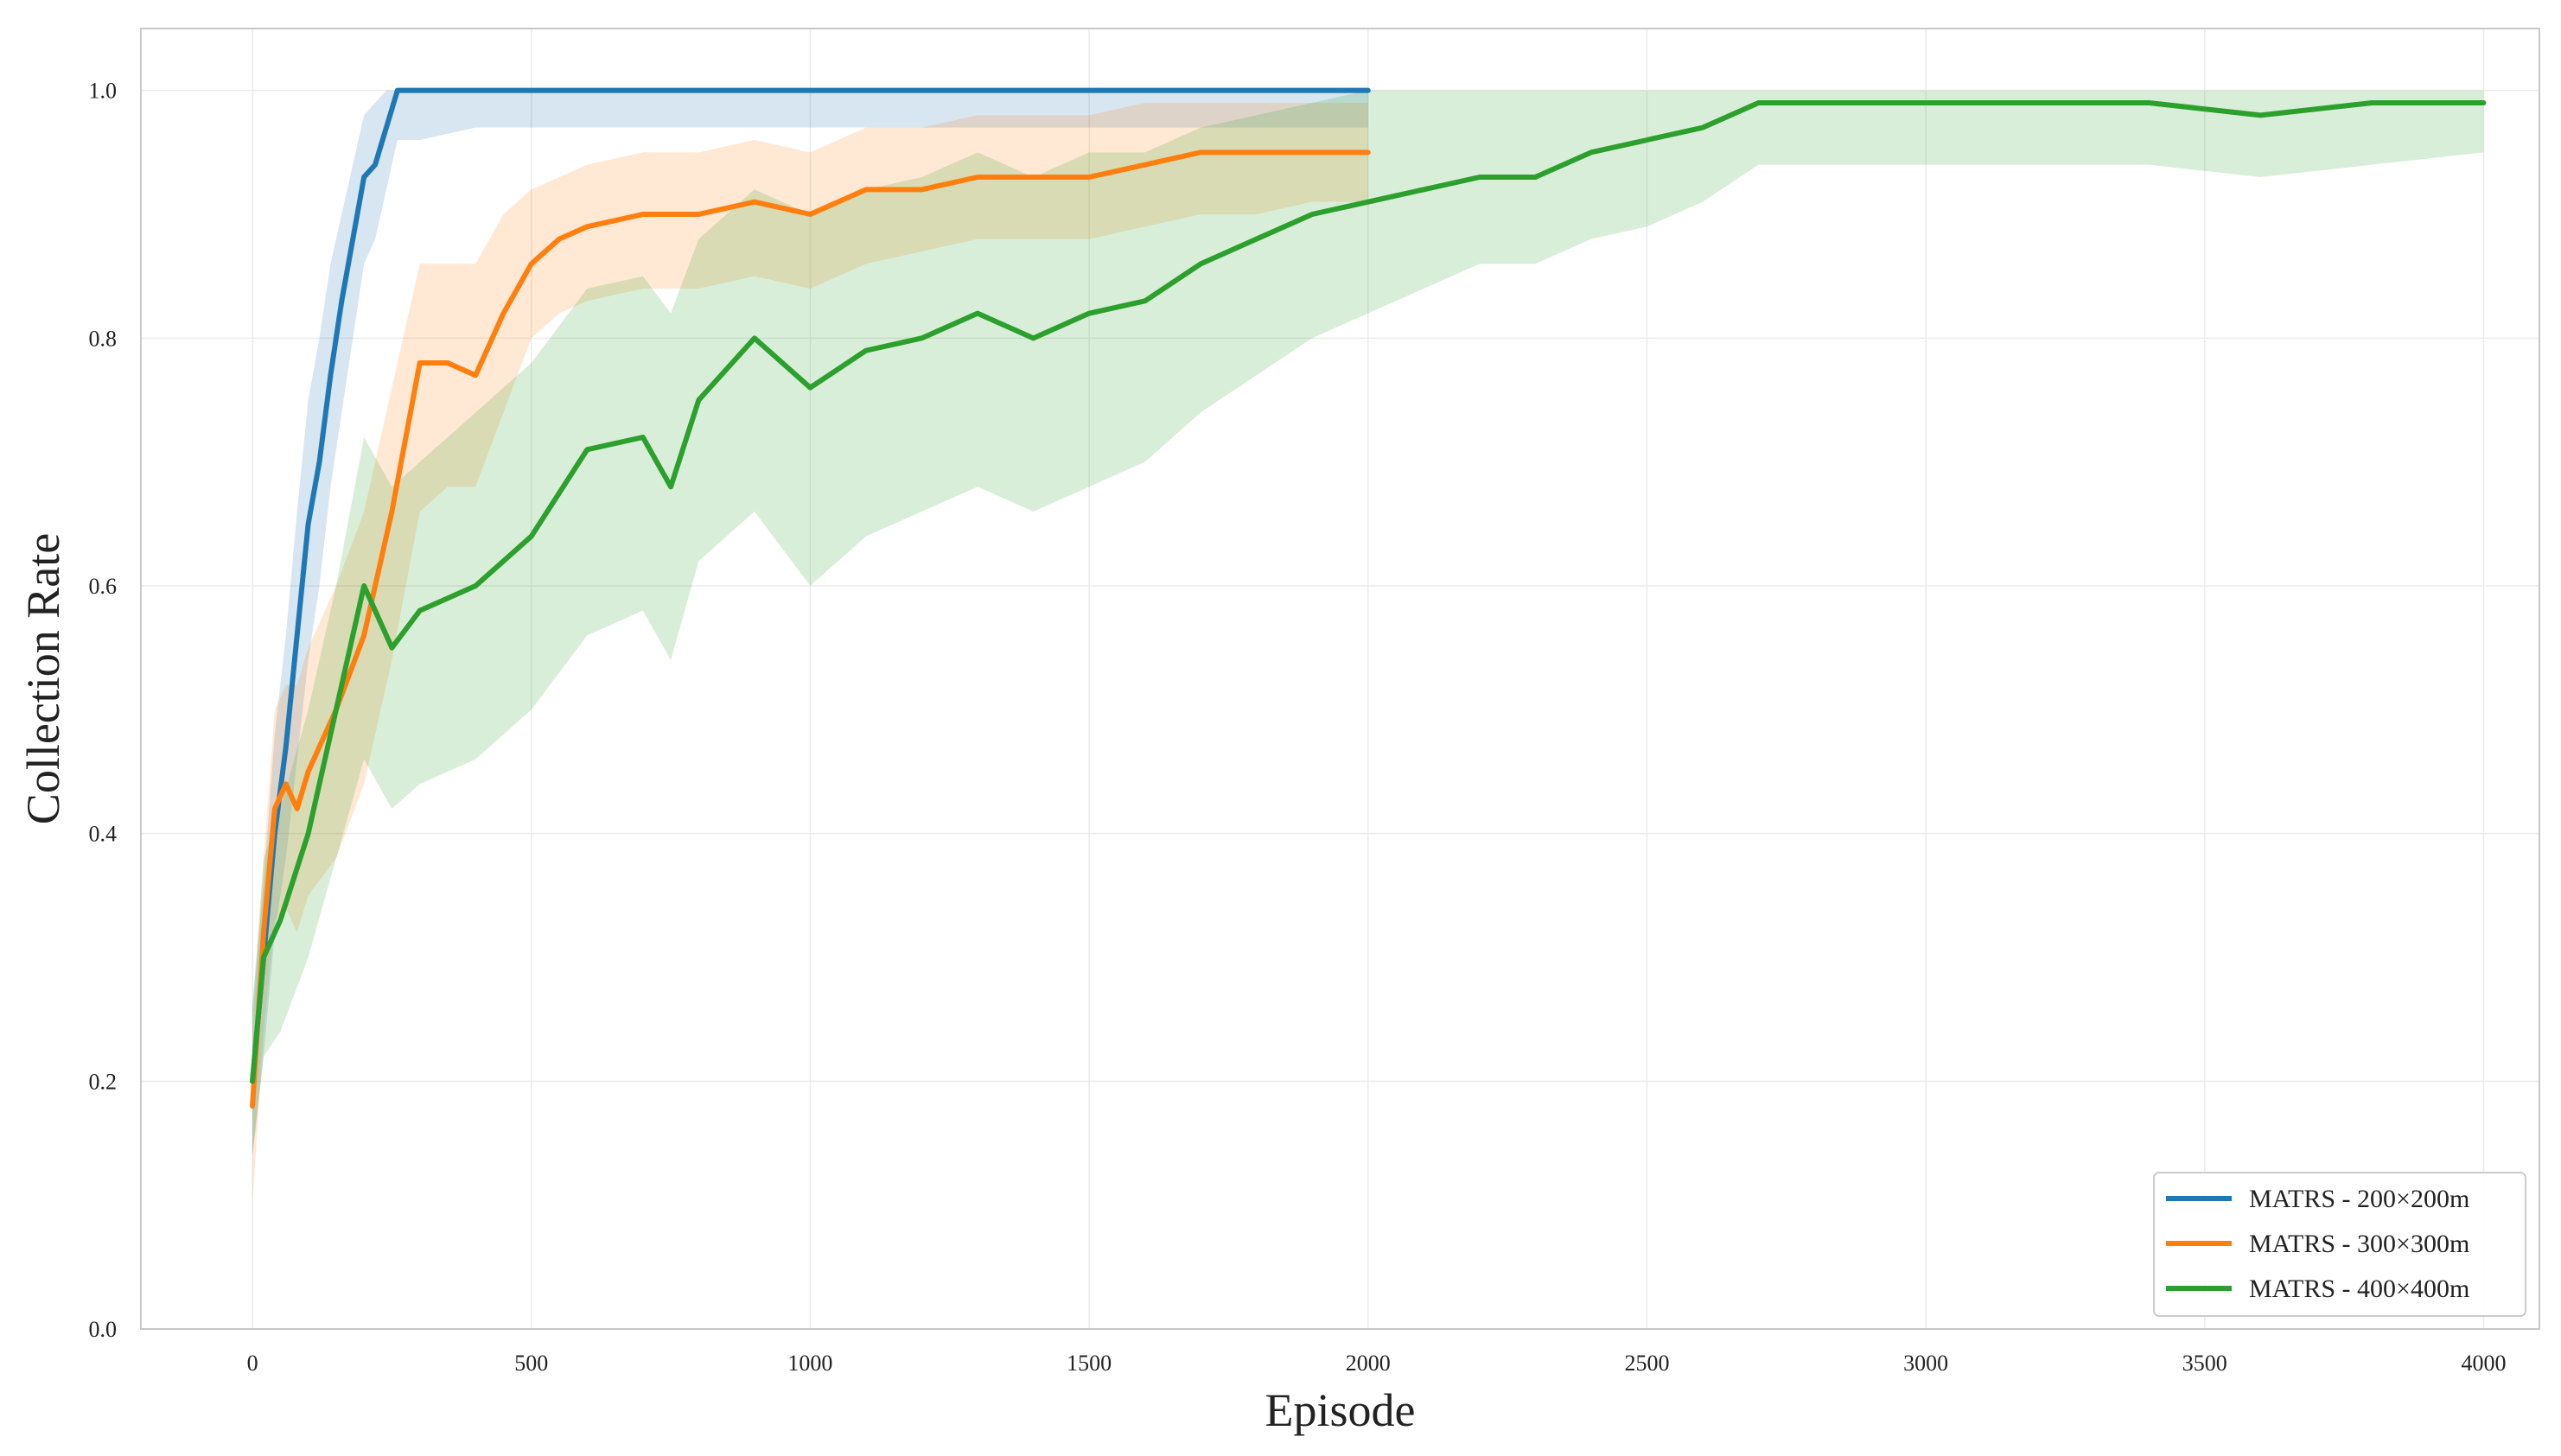 The image size is (2561, 1456). What do you see at coordinates (103, 1082) in the screenshot?
I see `y-tick-label: 0.2` at bounding box center [103, 1082].